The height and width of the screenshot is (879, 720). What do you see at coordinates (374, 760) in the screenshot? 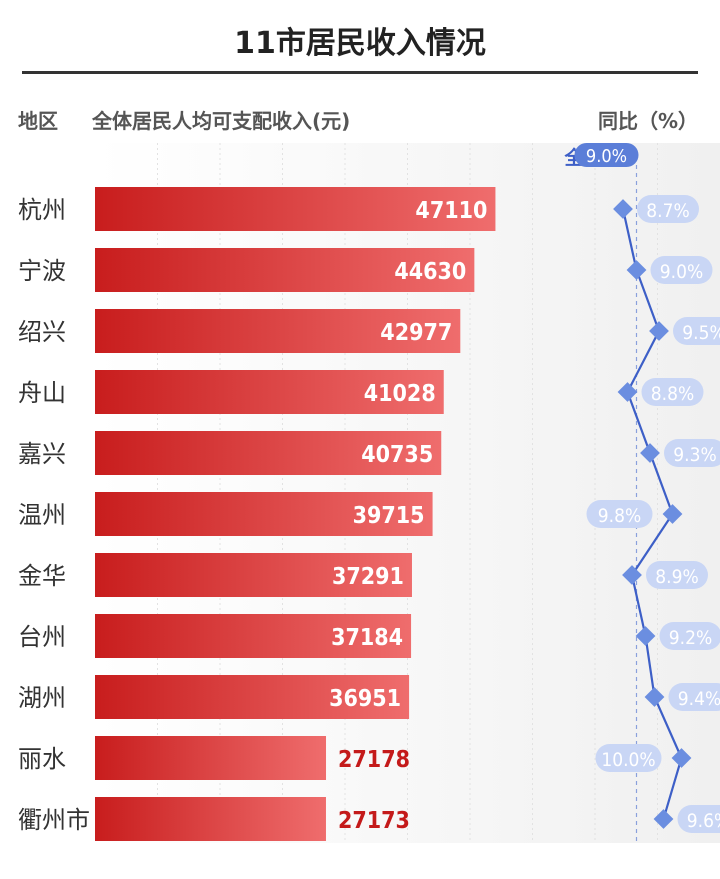
I see `income-value-label: 27178` at bounding box center [374, 760].